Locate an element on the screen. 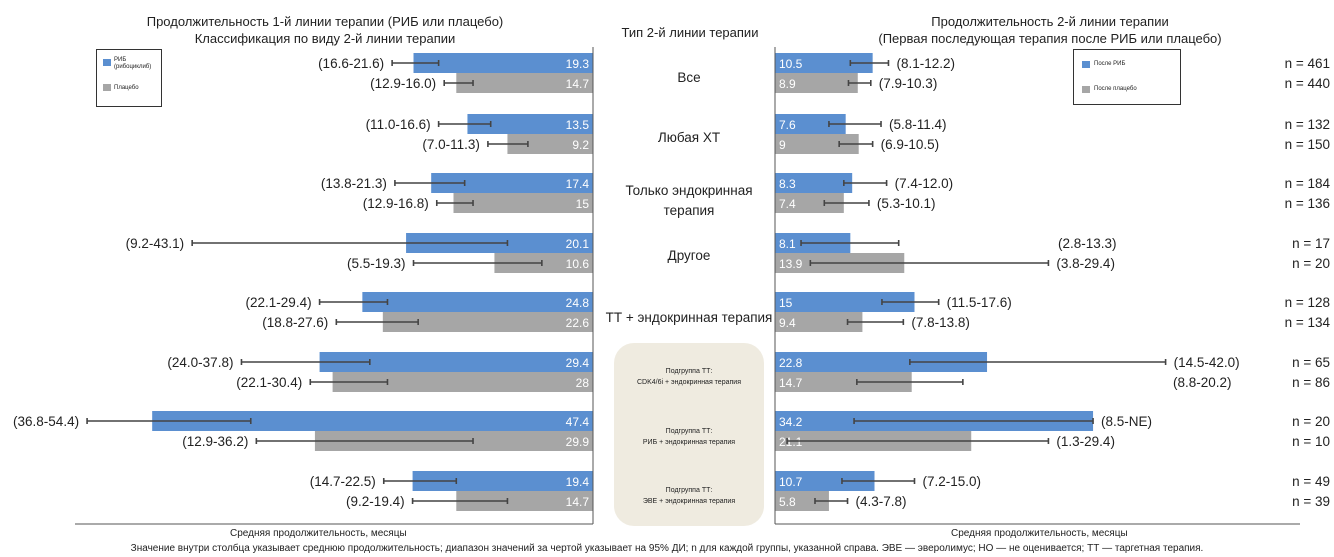 The width and height of the screenshot is (1334, 557). n-label-1-2: n = 136 is located at coordinates (1307, 203).